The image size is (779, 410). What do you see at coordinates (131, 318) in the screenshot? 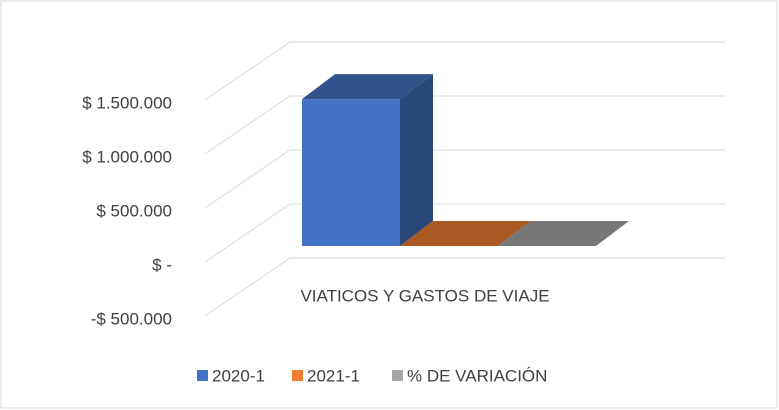
I see `y-tick-label: -$ 500.000` at bounding box center [131, 318].